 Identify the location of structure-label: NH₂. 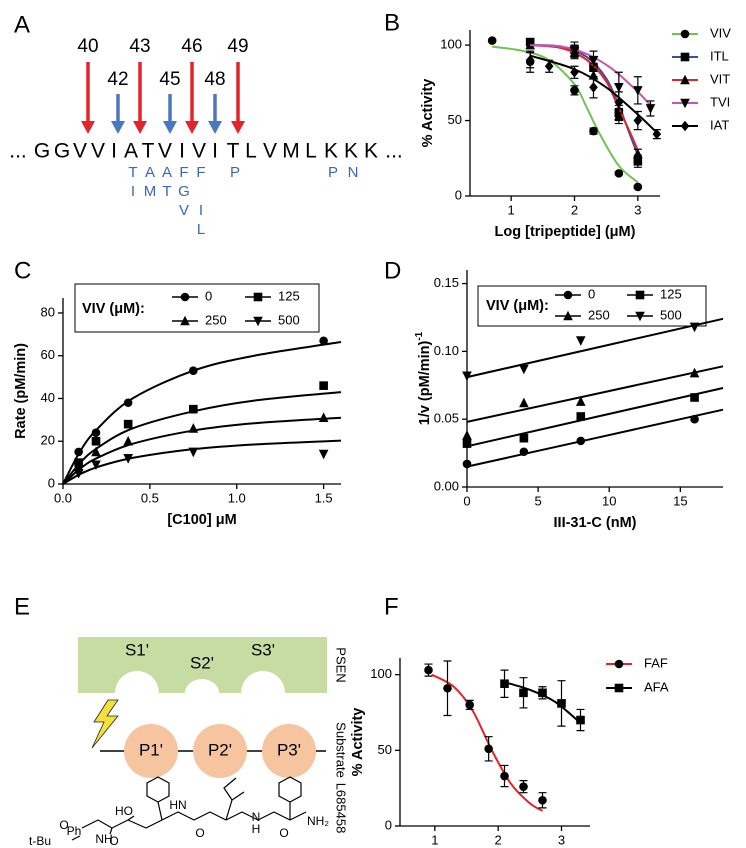
(318, 821).